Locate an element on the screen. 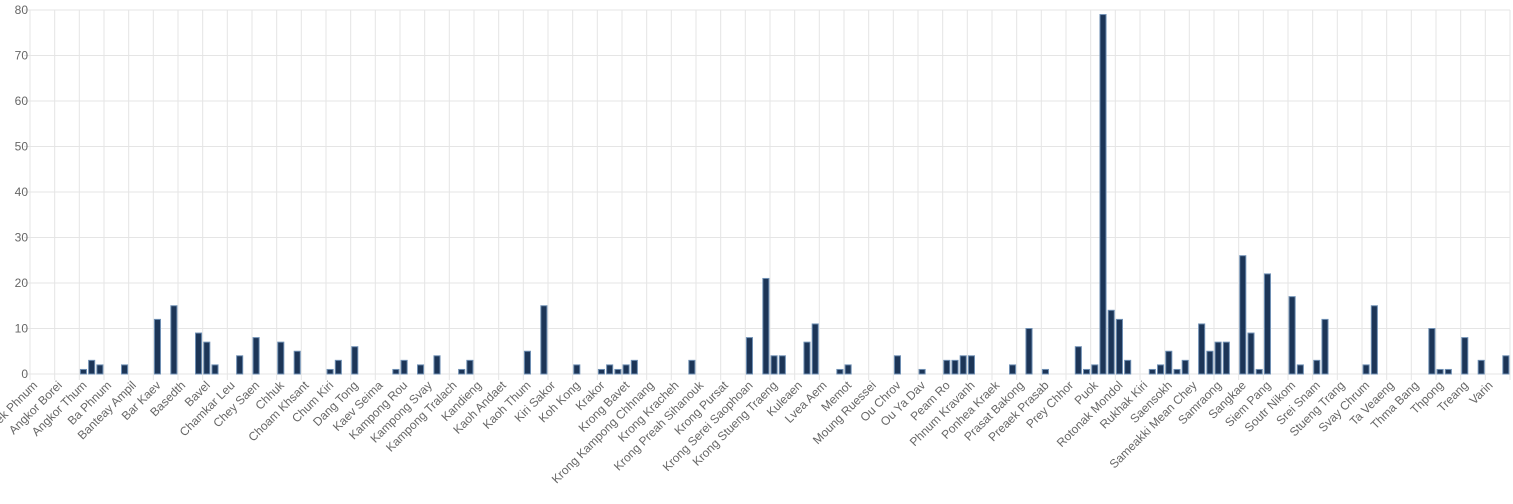  y-tick-label: 20 is located at coordinates (22, 283).